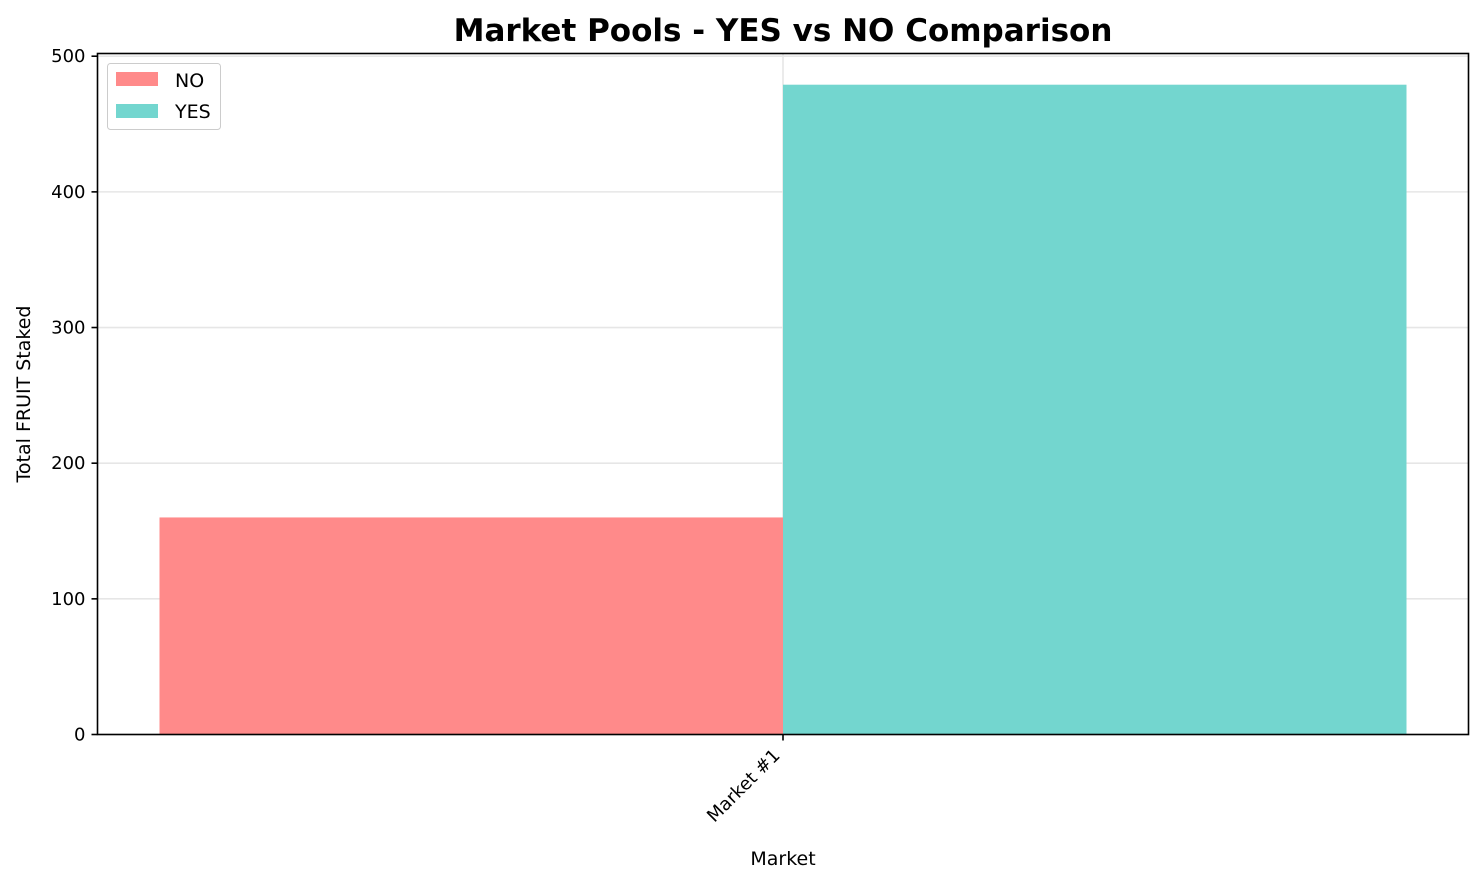 This screenshot has height=884, width=1484. I want to click on y-axis-ticks: 0 100 200 300 400 500, so click(74, 396).